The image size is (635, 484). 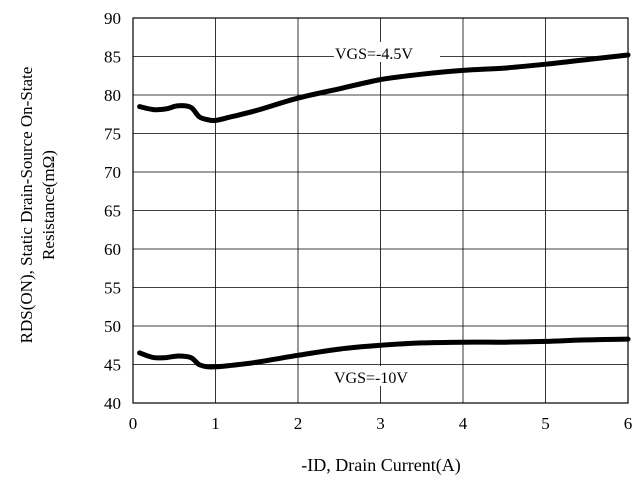 I want to click on x-tick-label: 0, so click(x=133, y=423).